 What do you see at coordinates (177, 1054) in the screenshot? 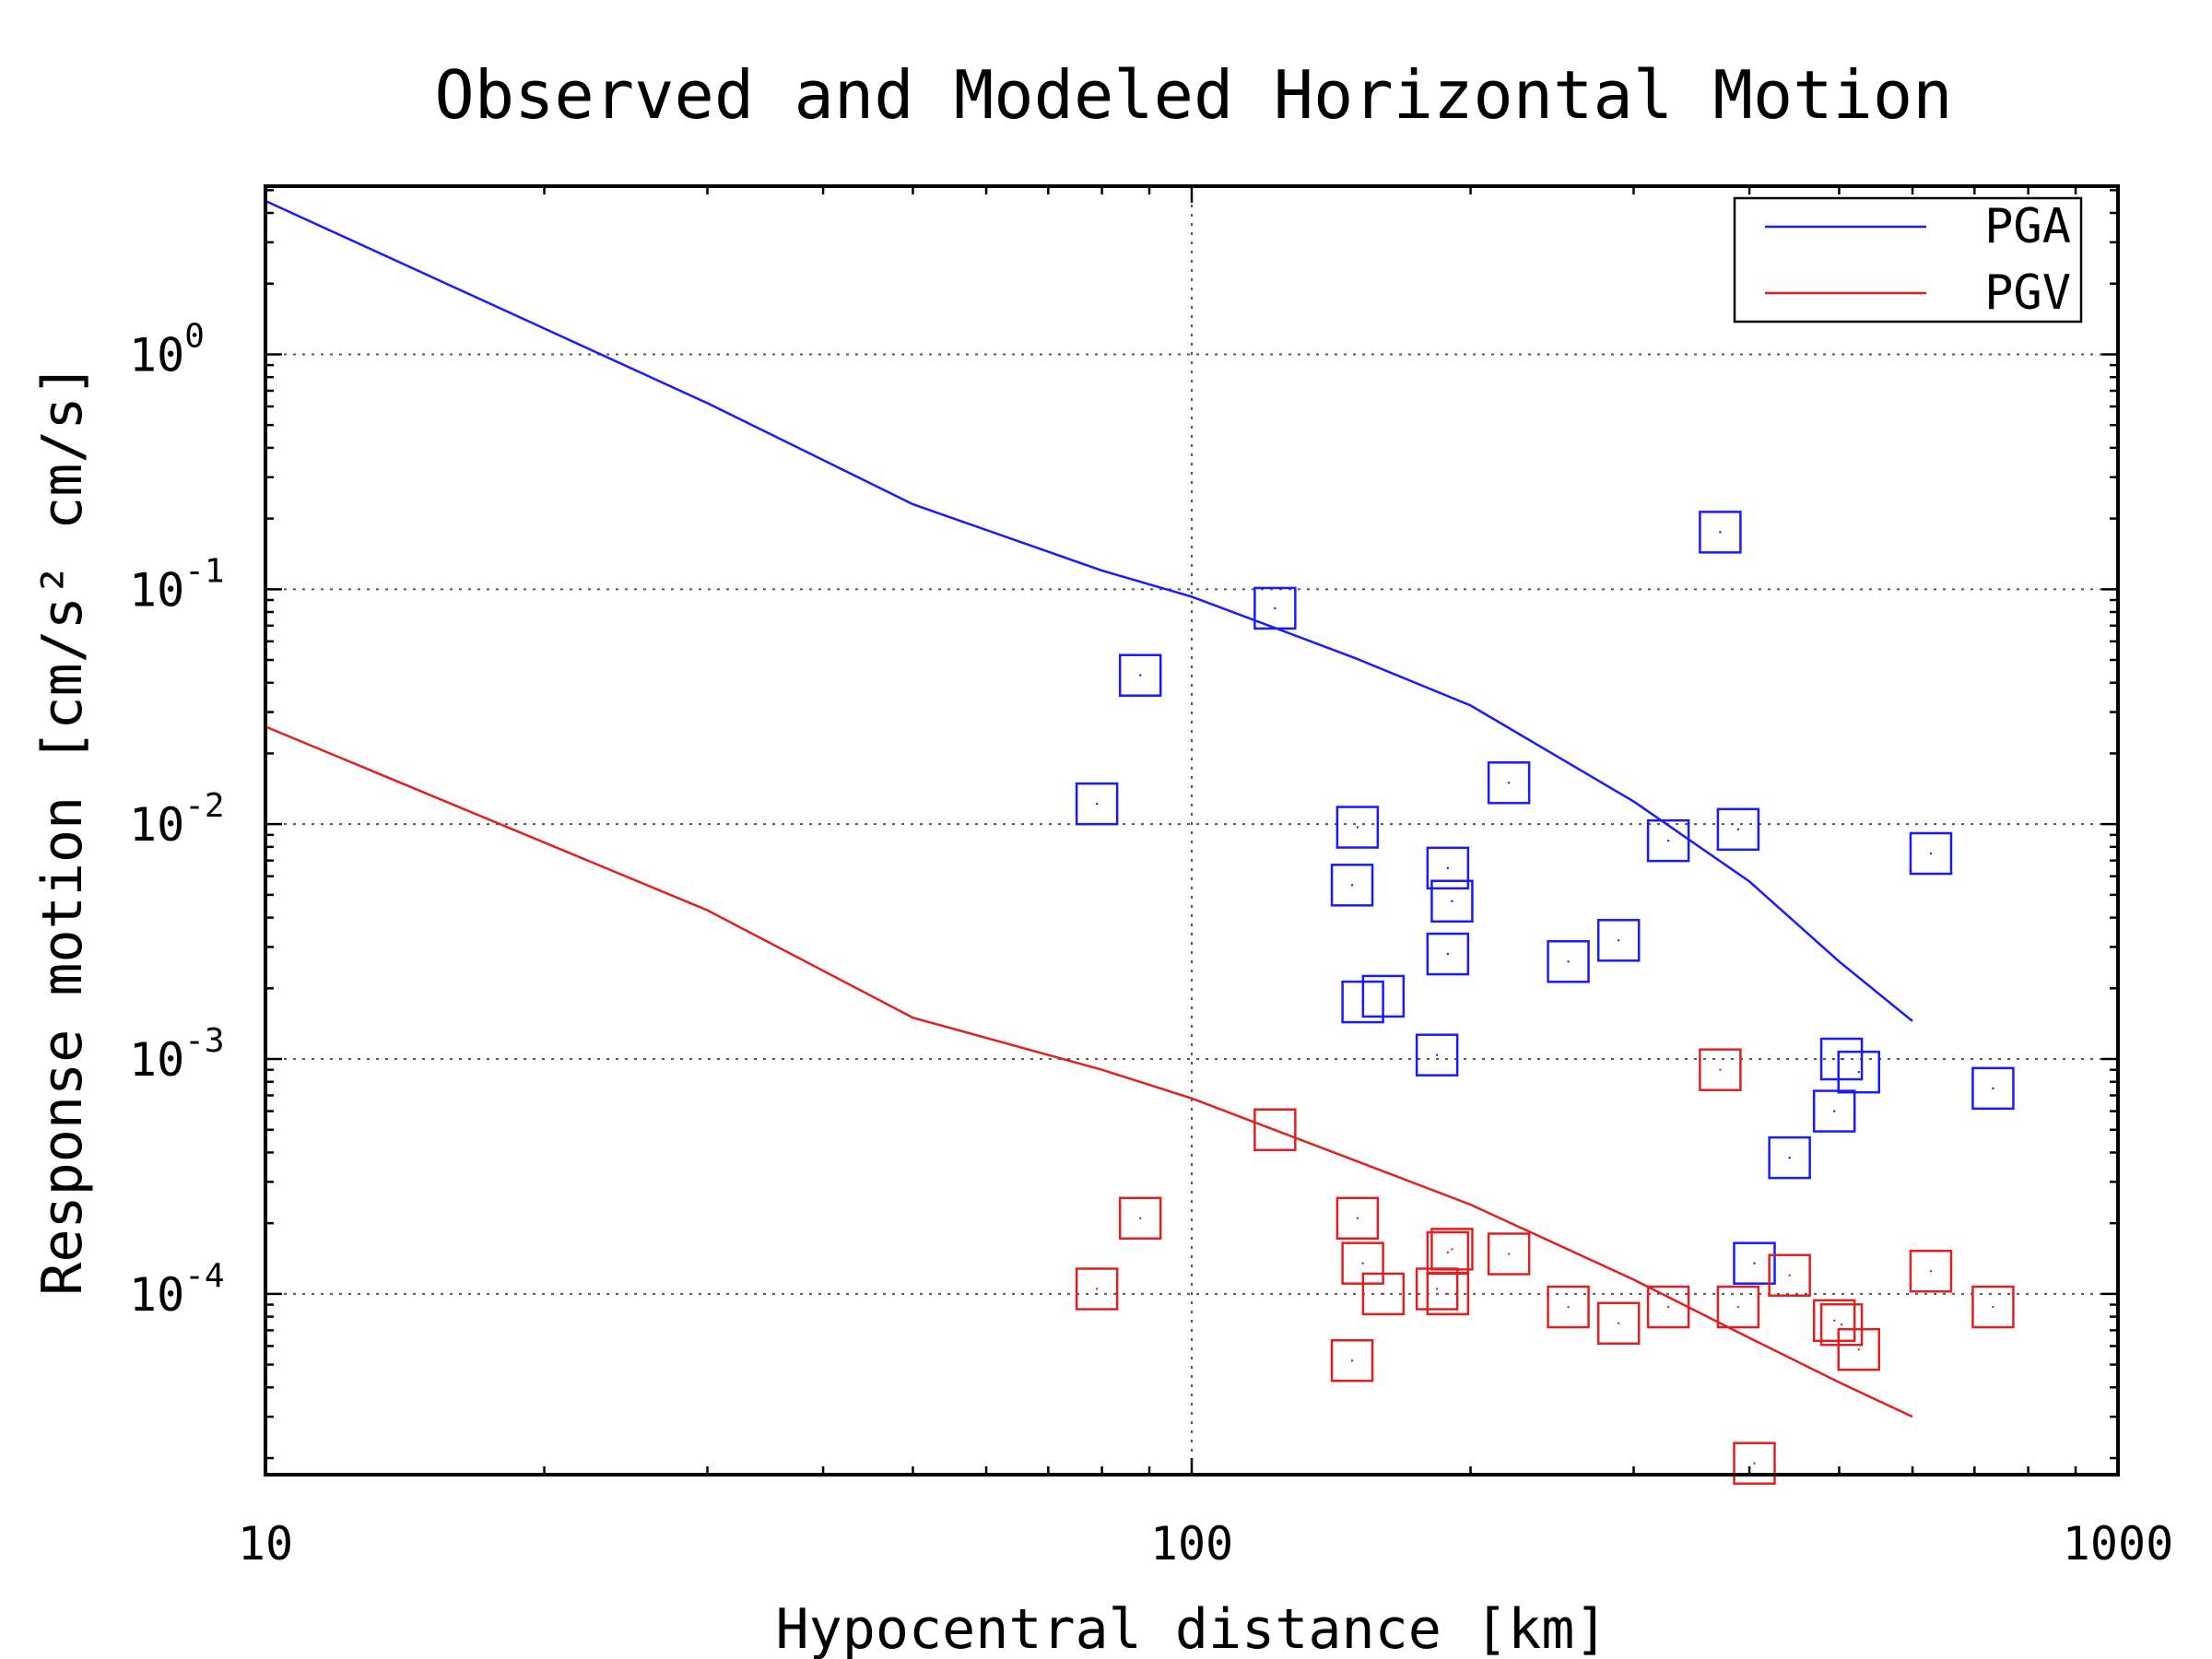
I see `y-tick-label: 10⁻³` at bounding box center [177, 1054].